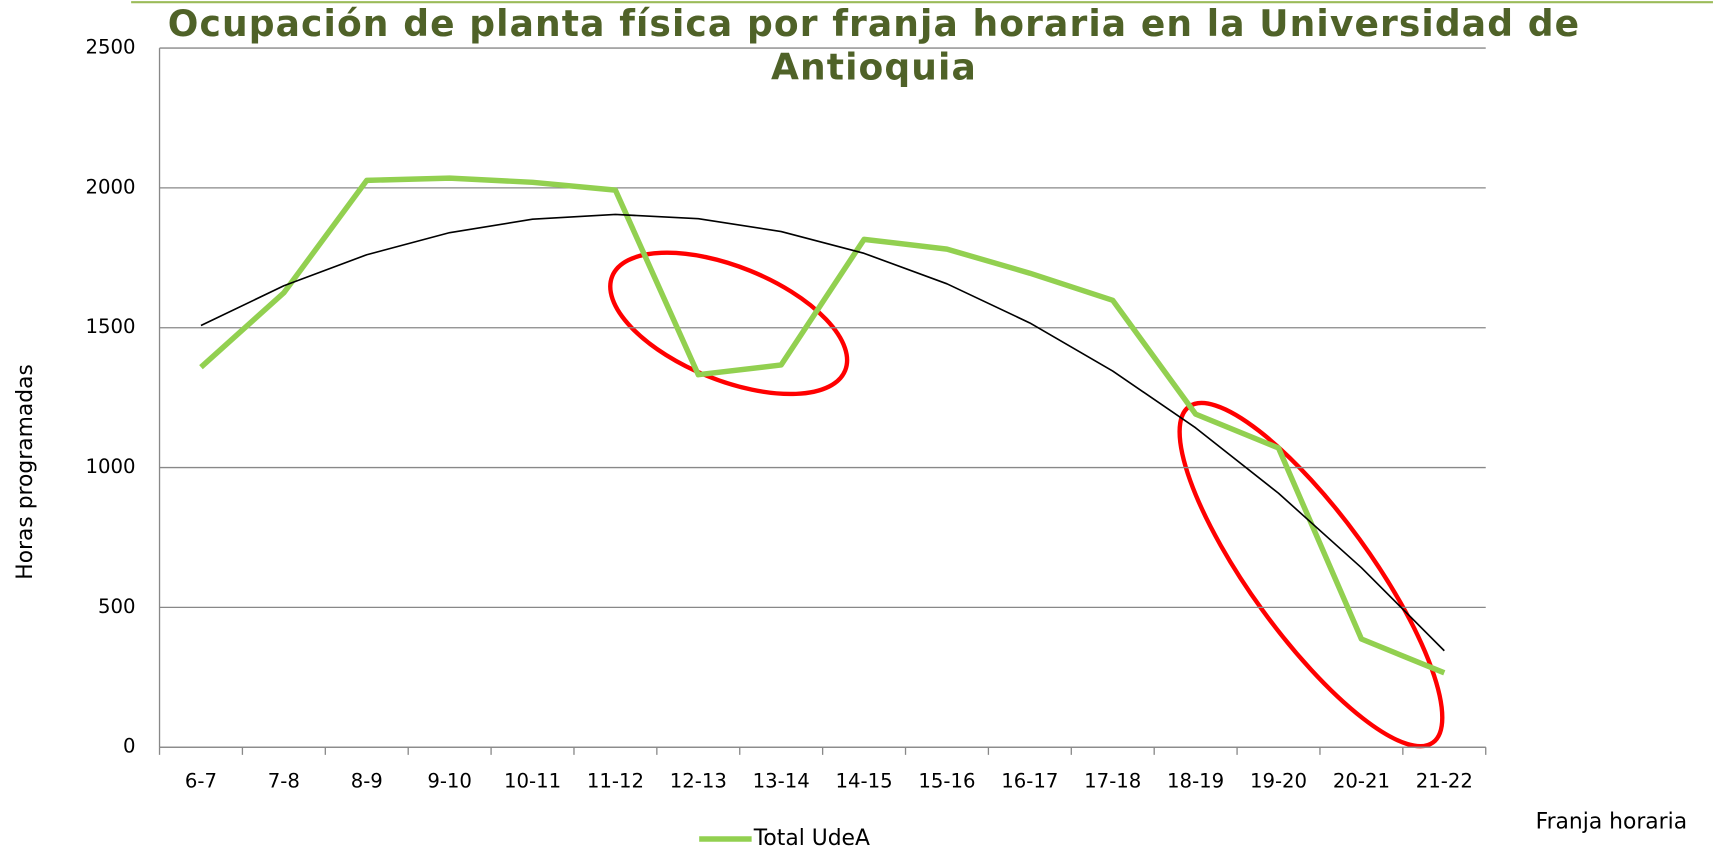 Image resolution: width=1713 pixels, height=851 pixels. Describe the element at coordinates (1612, 822) in the screenshot. I see `x-axis-label: Franja horaria` at that location.